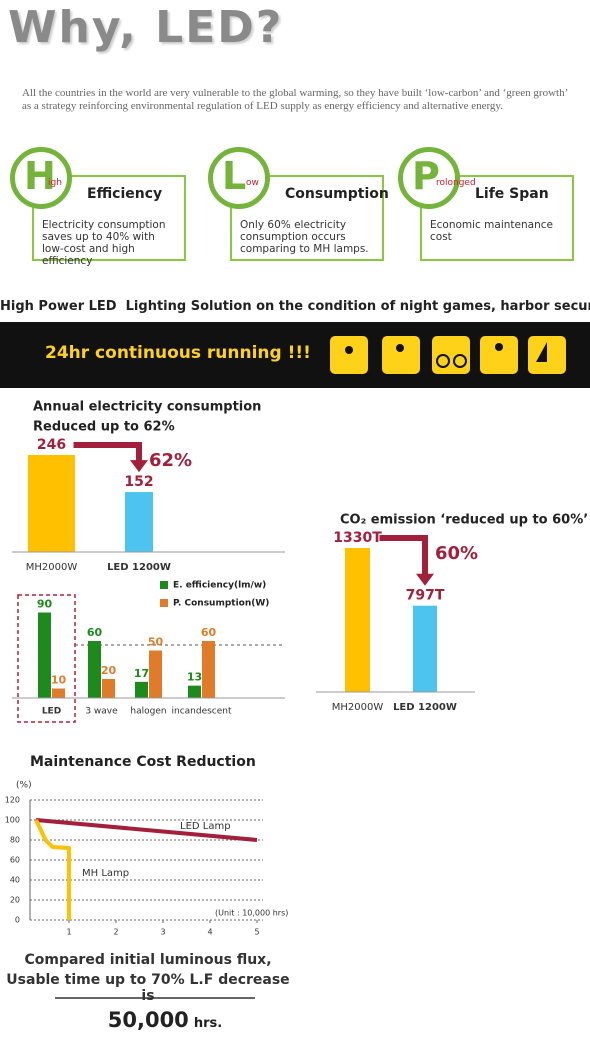 The image size is (590, 1049). I want to click on chart-title: Maintenance Cost Reduction, so click(143, 762).